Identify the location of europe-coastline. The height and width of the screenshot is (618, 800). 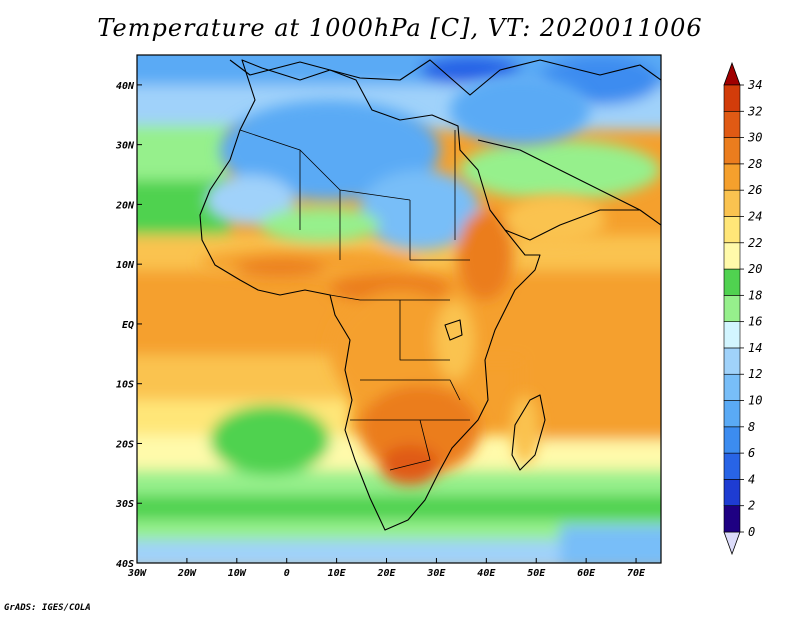
(445, 77).